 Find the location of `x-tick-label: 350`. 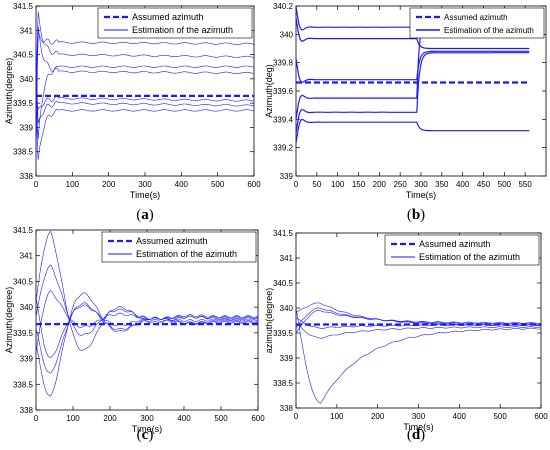

x-tick-label: 350 is located at coordinates (442, 184).